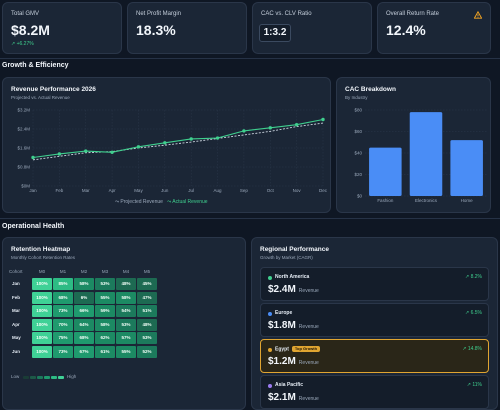  Describe the element at coordinates (147, 284) in the screenshot. I see `heatmap-cell: 45%` at that location.